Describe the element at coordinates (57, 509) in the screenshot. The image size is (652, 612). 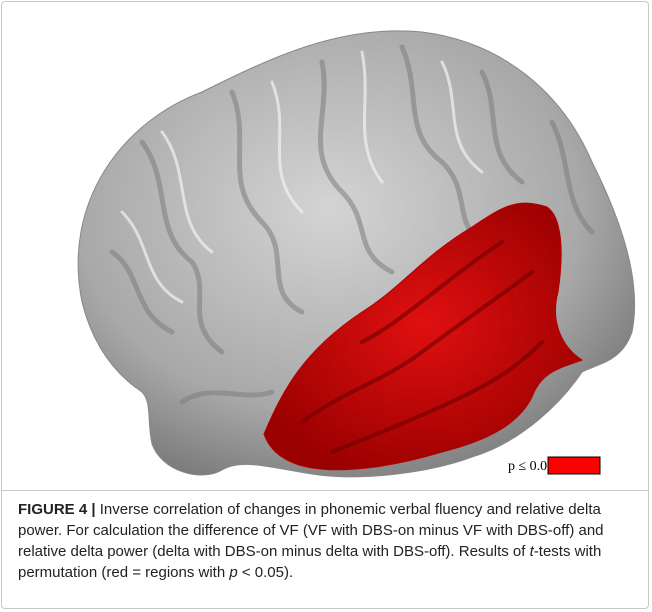
I see `caption-label: FIGURE 4 |` at that location.